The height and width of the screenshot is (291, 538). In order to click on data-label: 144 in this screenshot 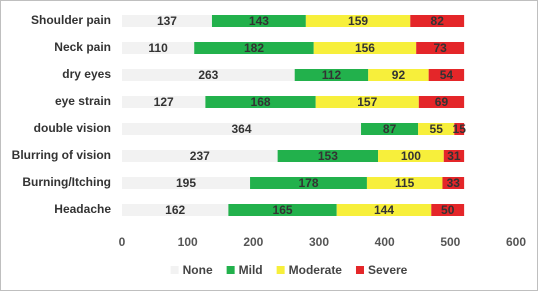, I will do `click(384, 210)`.